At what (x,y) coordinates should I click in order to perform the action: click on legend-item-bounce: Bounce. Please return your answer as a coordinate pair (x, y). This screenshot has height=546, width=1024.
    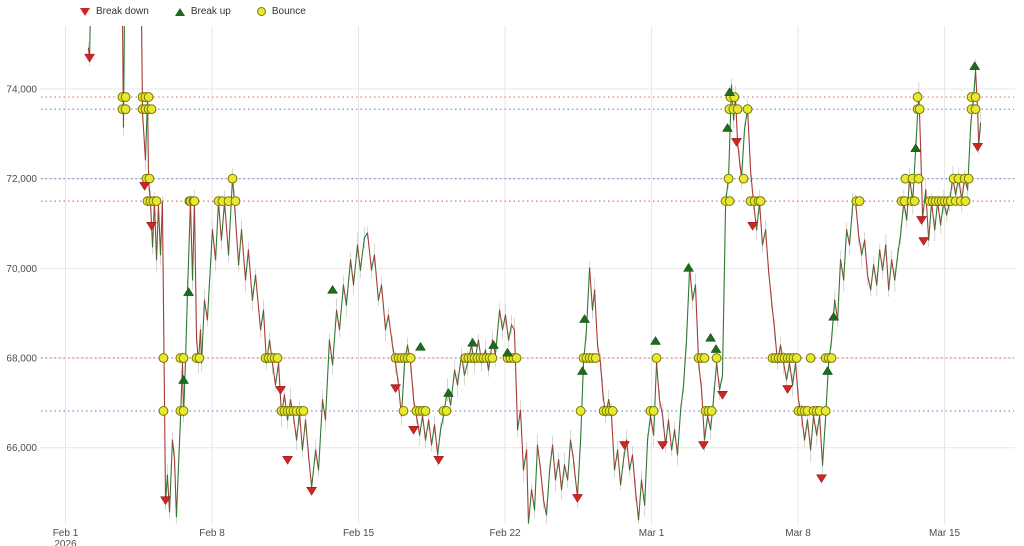
    Looking at the image, I should click on (281, 11).